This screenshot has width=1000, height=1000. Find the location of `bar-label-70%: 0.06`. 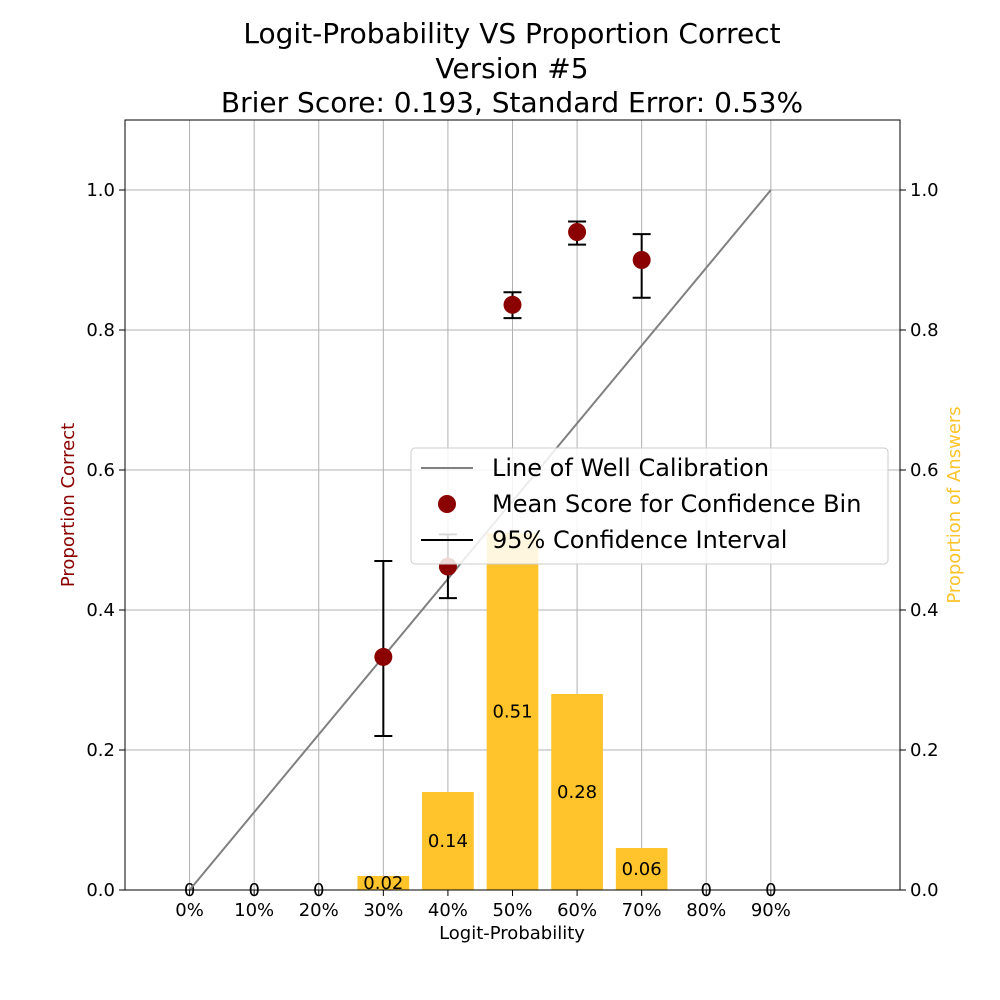

bar-label-70%: 0.06 is located at coordinates (642, 869).